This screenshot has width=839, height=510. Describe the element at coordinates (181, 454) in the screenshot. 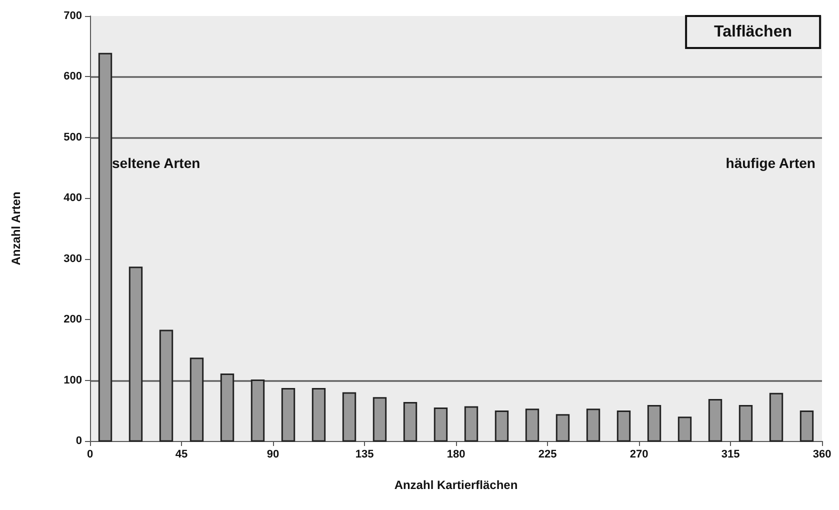

I see `x-tick-label: 45` at that location.